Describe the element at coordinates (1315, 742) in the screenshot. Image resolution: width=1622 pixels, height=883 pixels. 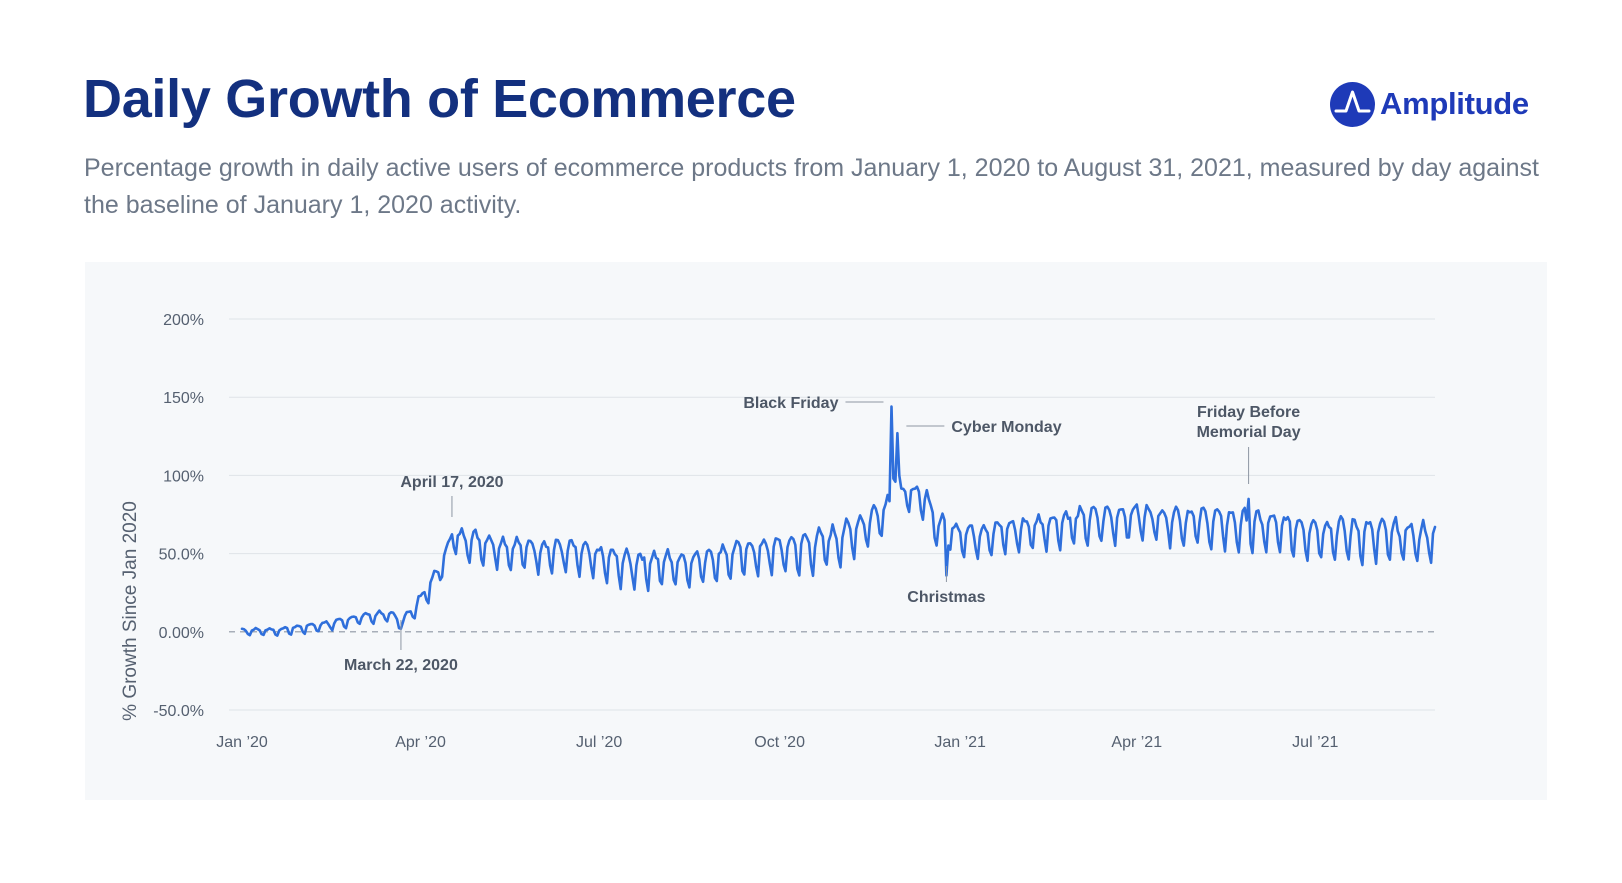
I see `x-tick-label: Jul ’21` at that location.